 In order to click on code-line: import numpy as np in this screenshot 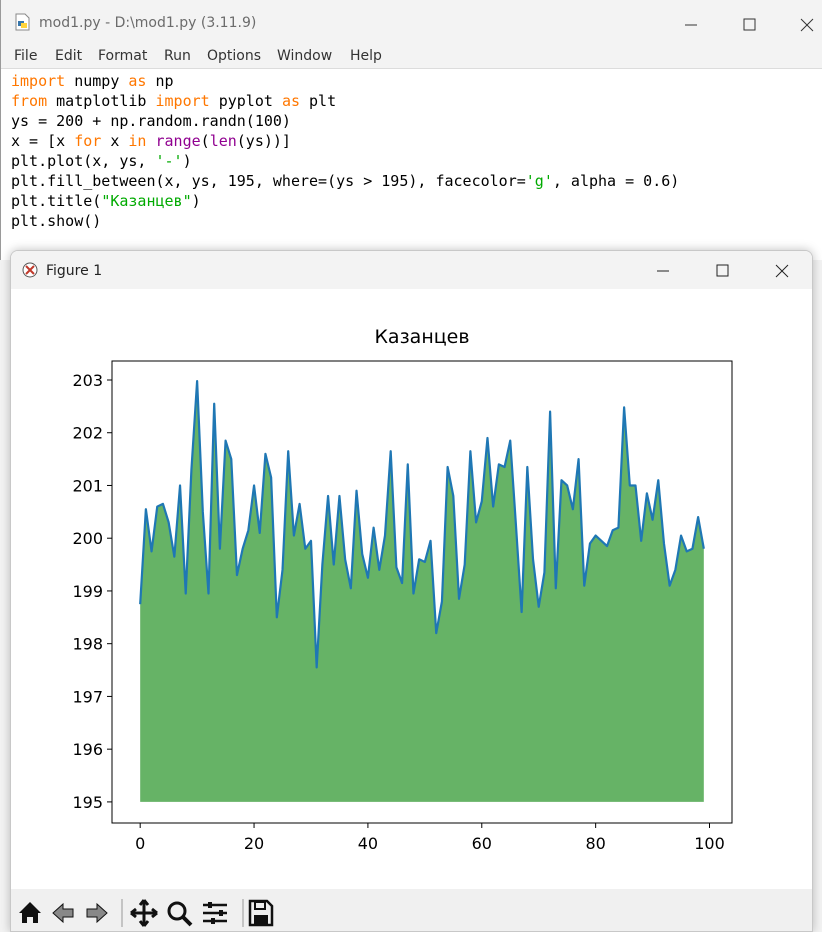, I will do `click(345, 81)`.